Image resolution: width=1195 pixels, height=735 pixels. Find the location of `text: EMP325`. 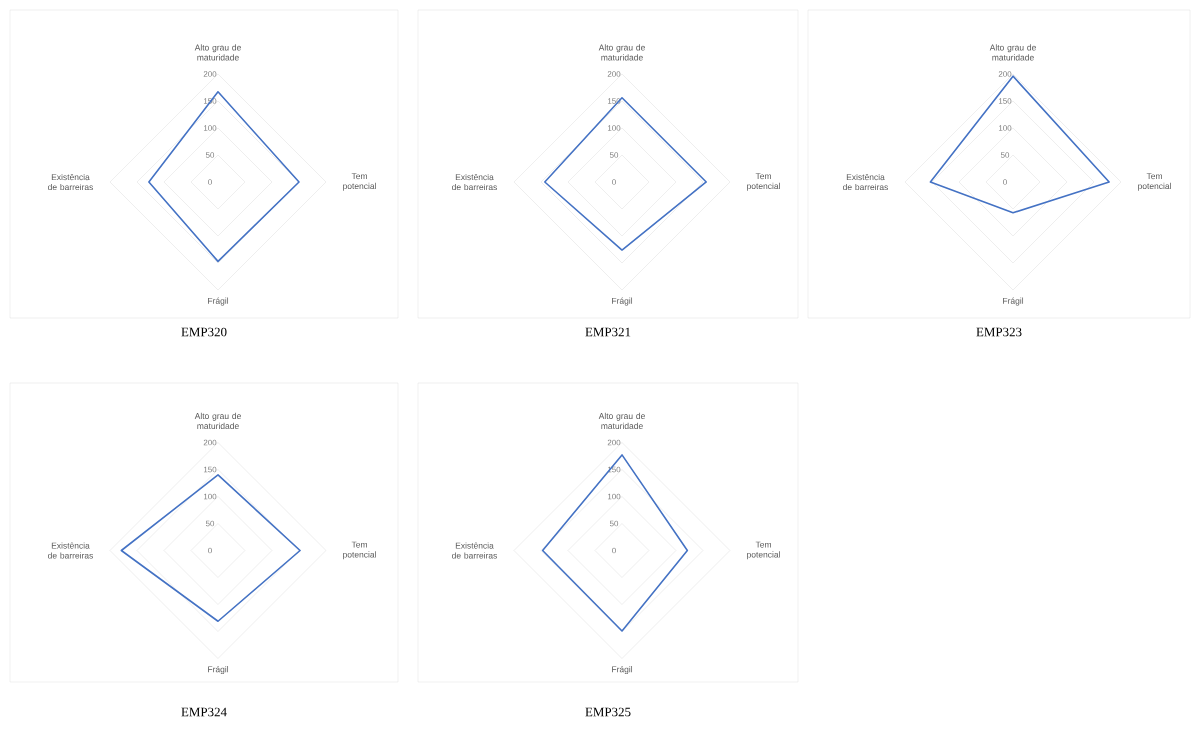

text: EMP325 is located at coordinates (608, 712).